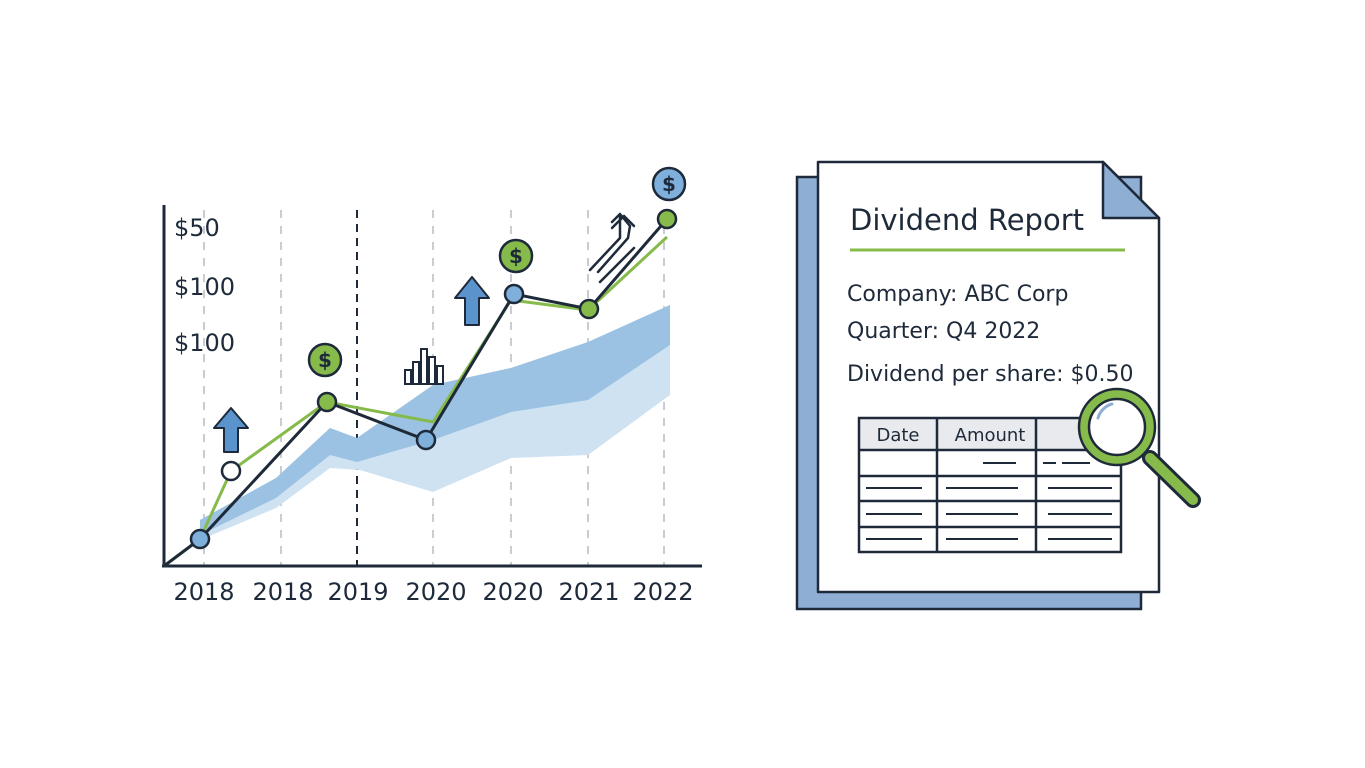 This screenshot has height=768, width=1365. What do you see at coordinates (612, 248) in the screenshot?
I see `trend-arrows-icon` at bounding box center [612, 248].